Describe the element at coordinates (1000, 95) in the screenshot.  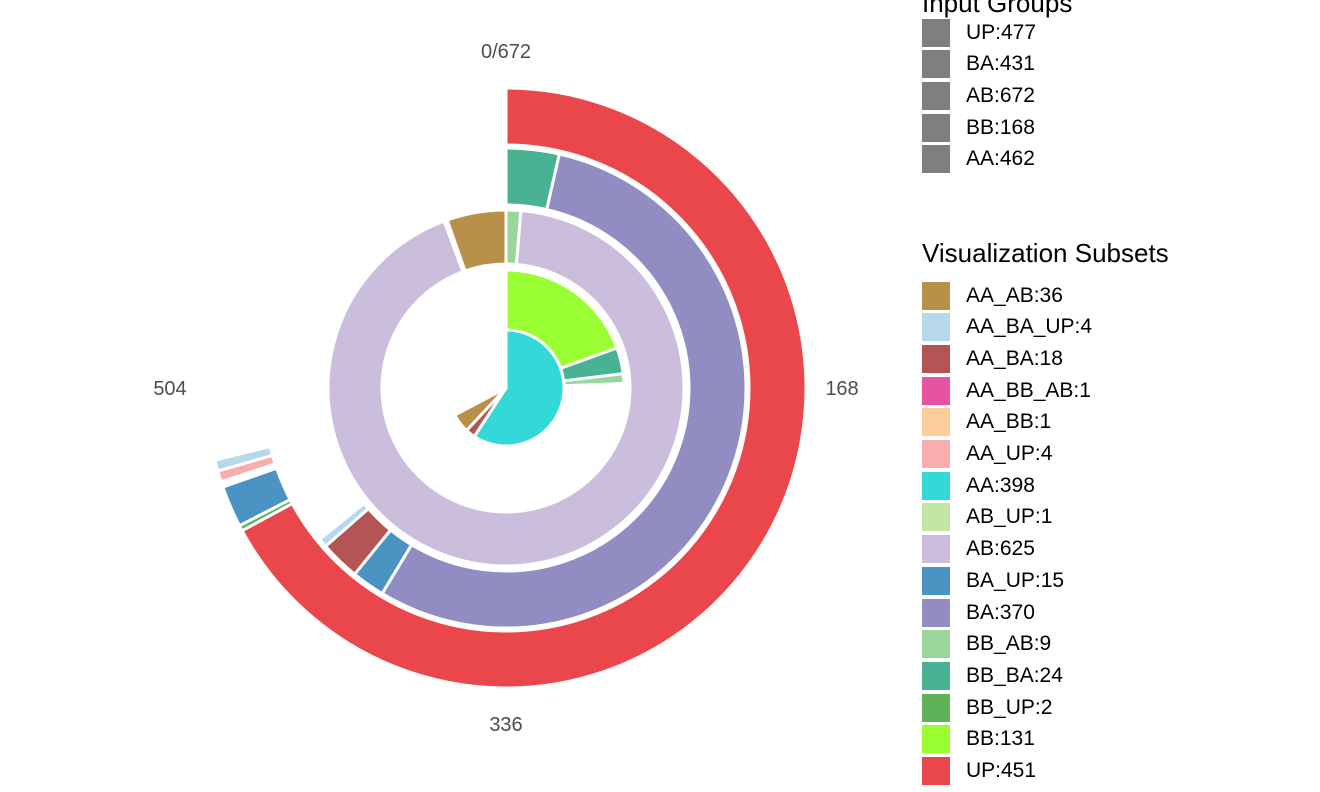
I see `legend-label: AB:672` at that location.